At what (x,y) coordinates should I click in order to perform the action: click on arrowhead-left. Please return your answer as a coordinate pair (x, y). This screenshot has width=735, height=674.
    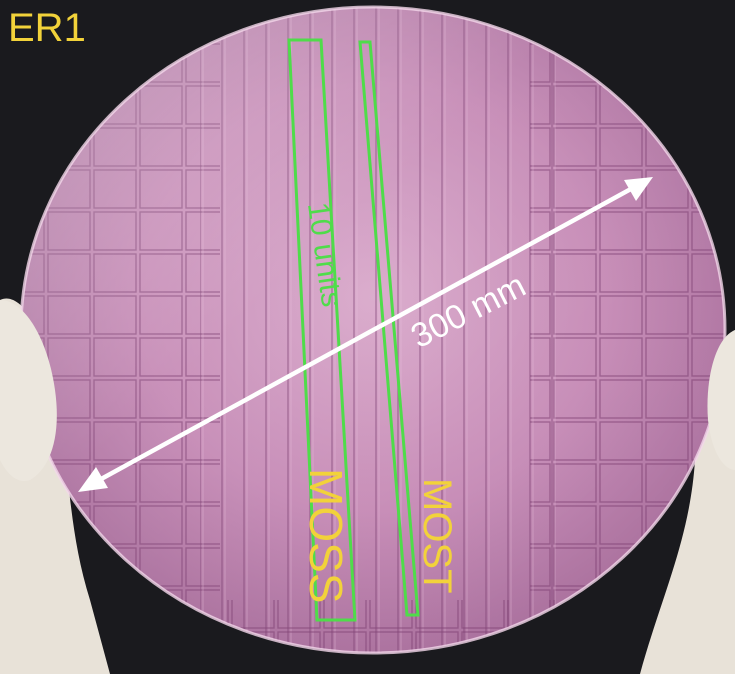
    Looking at the image, I should click on (93, 479).